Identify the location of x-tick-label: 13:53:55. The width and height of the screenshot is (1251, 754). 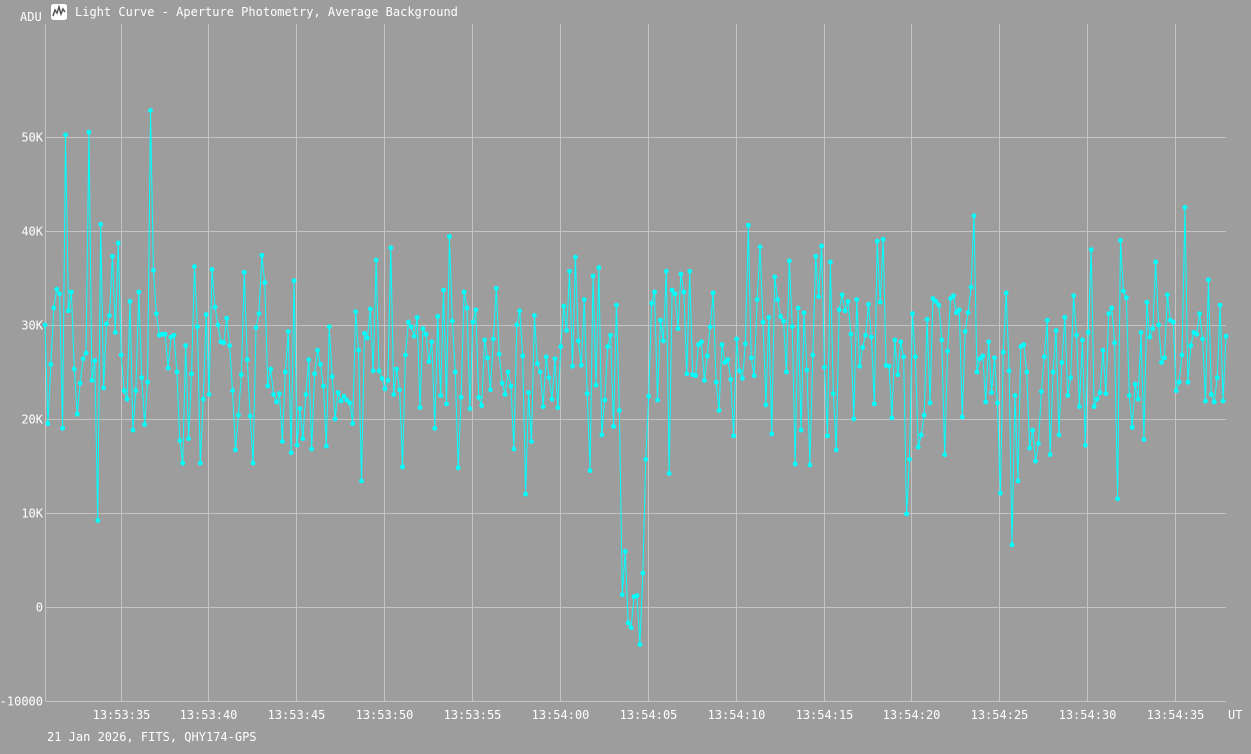
(473, 715).